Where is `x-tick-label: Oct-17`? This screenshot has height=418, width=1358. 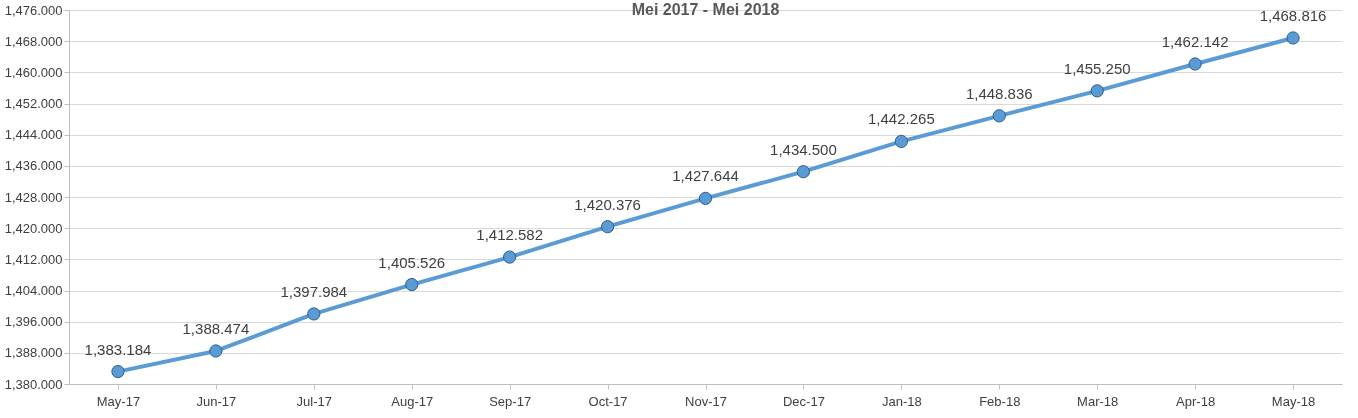 x-tick-label: Oct-17 is located at coordinates (608, 401).